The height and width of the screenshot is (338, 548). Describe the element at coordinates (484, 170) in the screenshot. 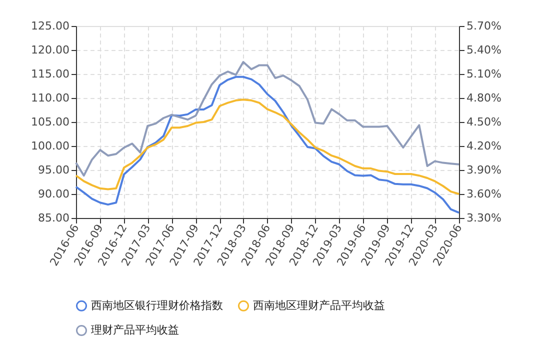

I see `y2-tick-label: 3.90%` at that location.